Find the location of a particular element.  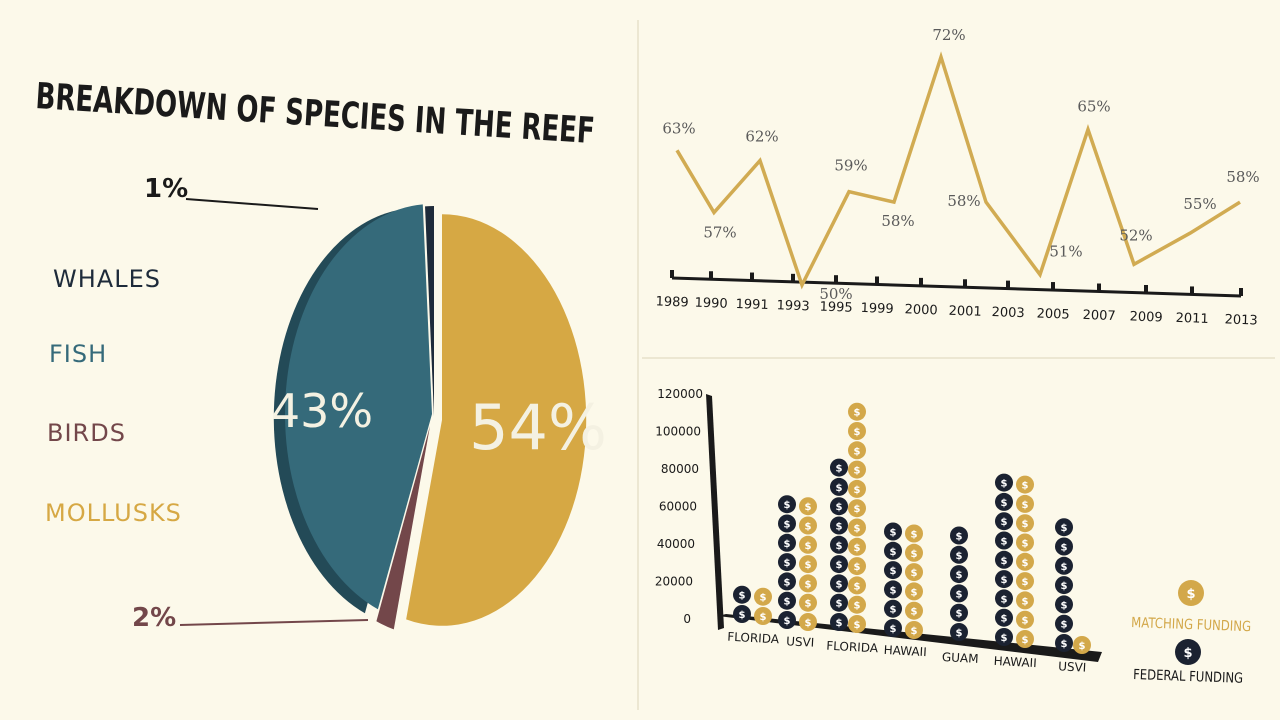

matching-funding-legend-coin-symbol: $ is located at coordinates (1190, 594).